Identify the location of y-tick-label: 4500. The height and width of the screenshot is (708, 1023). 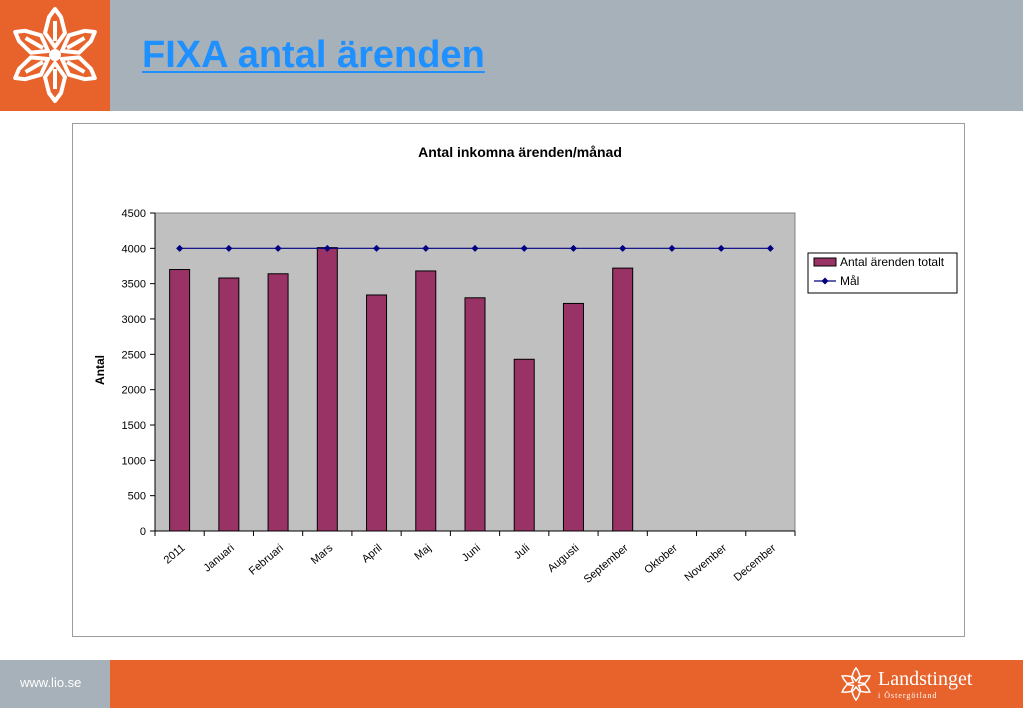
(134, 214).